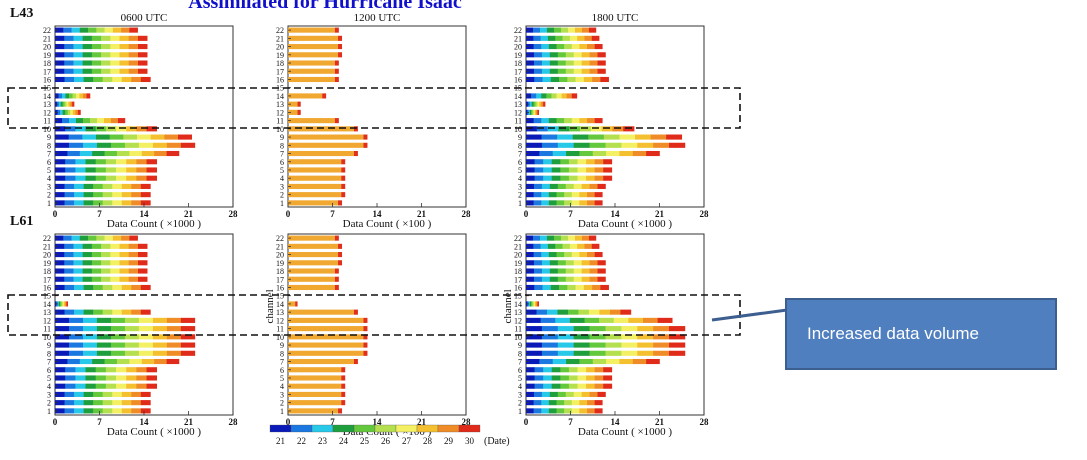 The height and width of the screenshot is (460, 1087). I want to click on channel-tick-label: 4, so click(49, 386).